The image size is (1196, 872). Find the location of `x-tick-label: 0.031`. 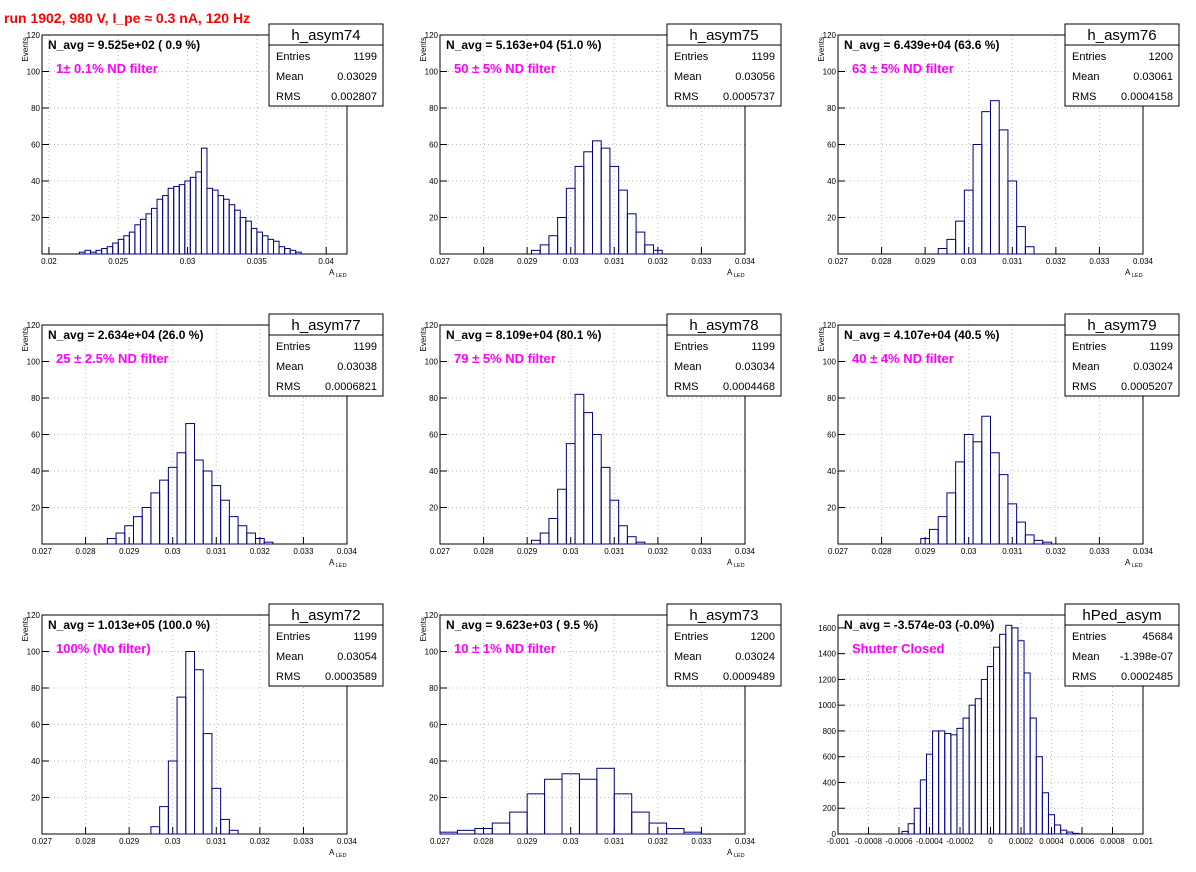

x-tick-label: 0.031 is located at coordinates (614, 261).